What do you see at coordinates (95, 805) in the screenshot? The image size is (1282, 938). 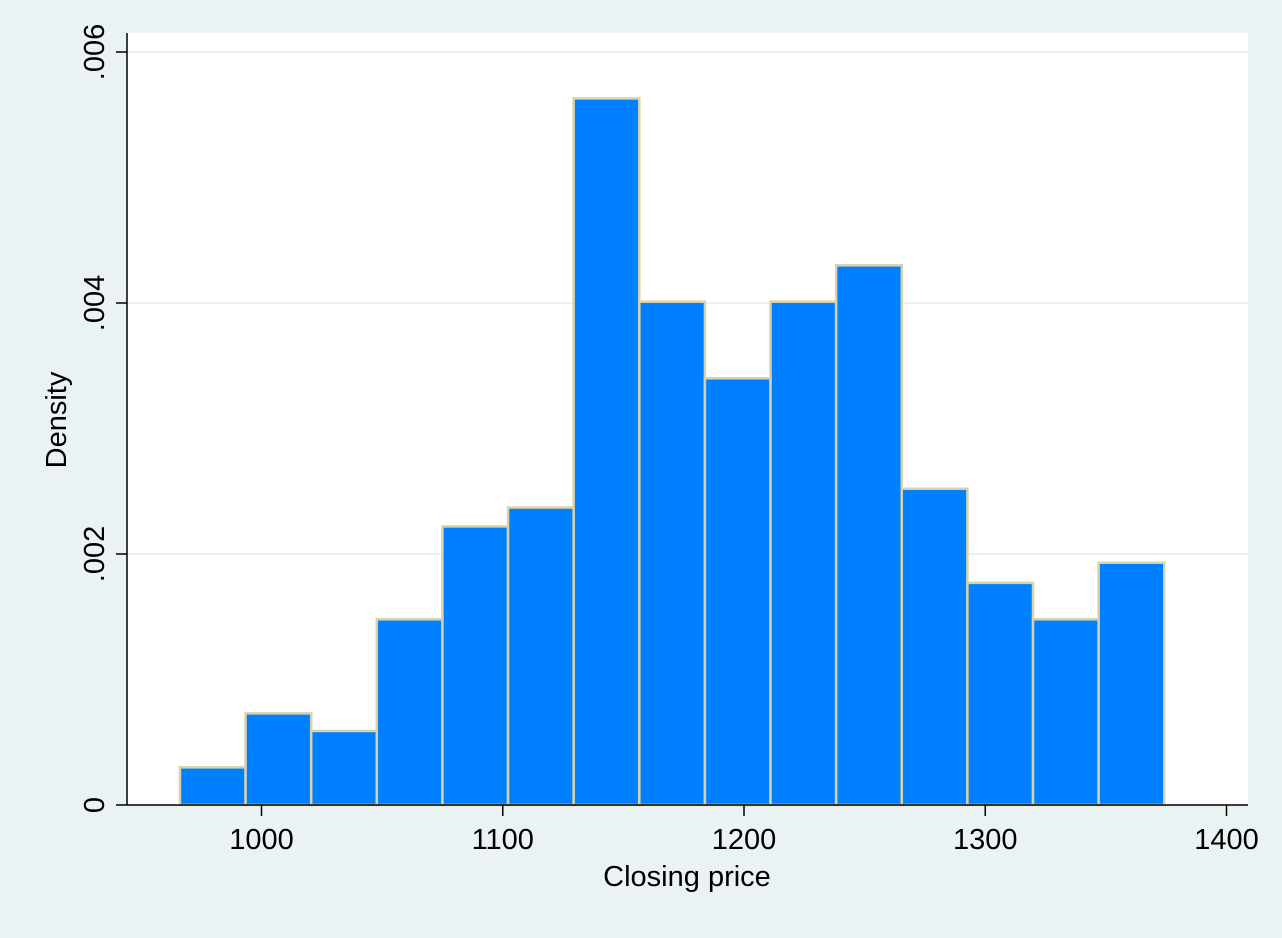 I see `y-tick-label-0: 0` at bounding box center [95, 805].